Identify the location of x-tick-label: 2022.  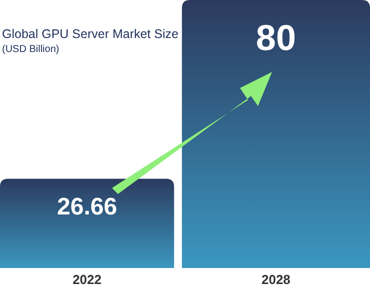
(87, 279).